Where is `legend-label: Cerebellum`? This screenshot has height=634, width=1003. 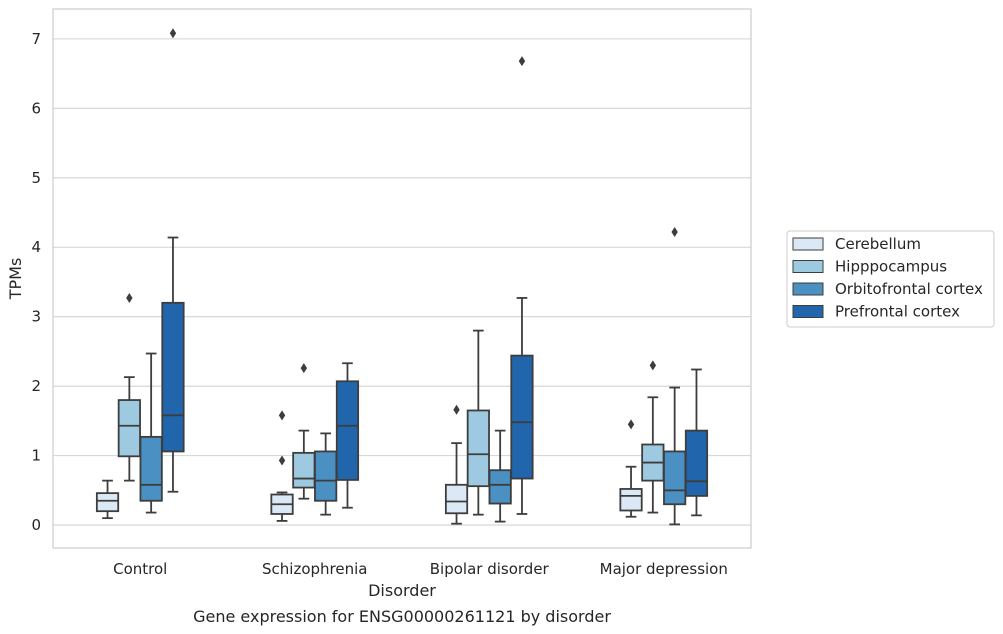 legend-label: Cerebellum is located at coordinates (878, 244).